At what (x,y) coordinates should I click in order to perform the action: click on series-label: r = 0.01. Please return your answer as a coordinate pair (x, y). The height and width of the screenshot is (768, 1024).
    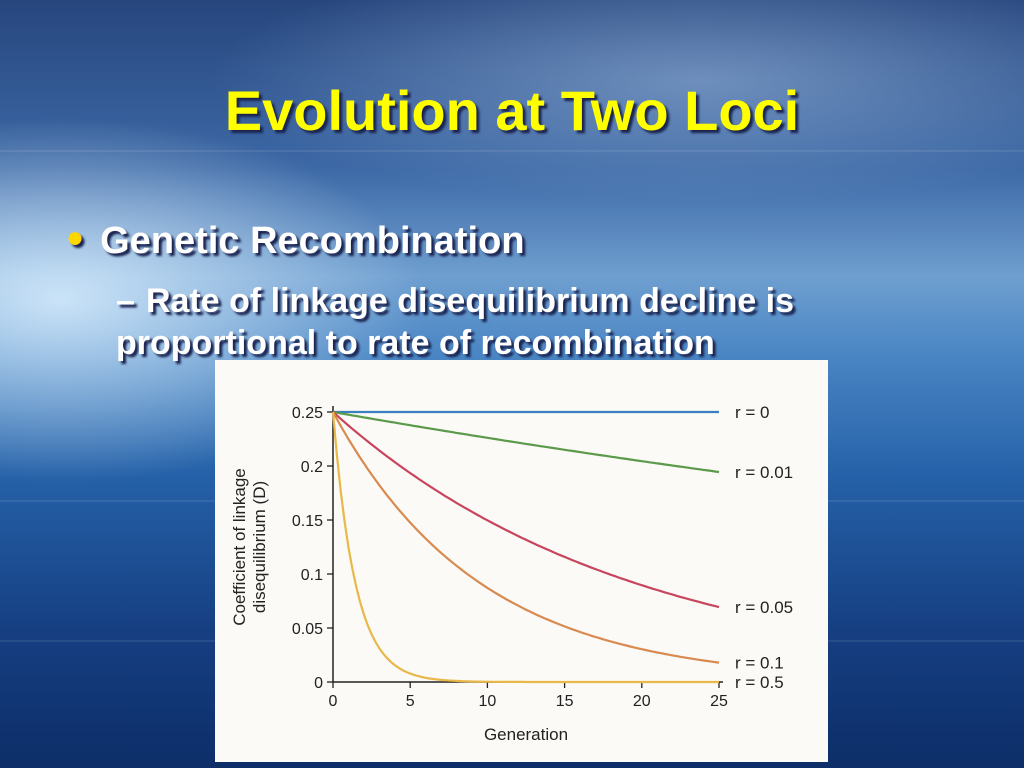
    Looking at the image, I should click on (764, 472).